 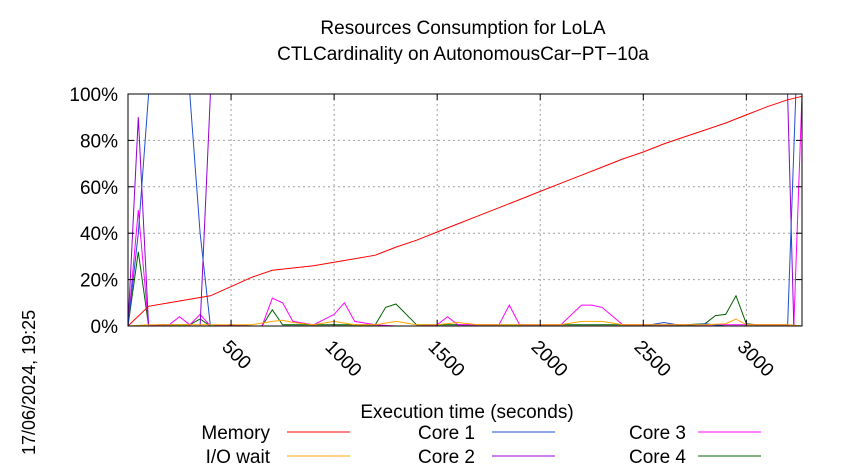 What do you see at coordinates (99, 141) in the screenshot?
I see `y-tick-label: 80%` at bounding box center [99, 141].